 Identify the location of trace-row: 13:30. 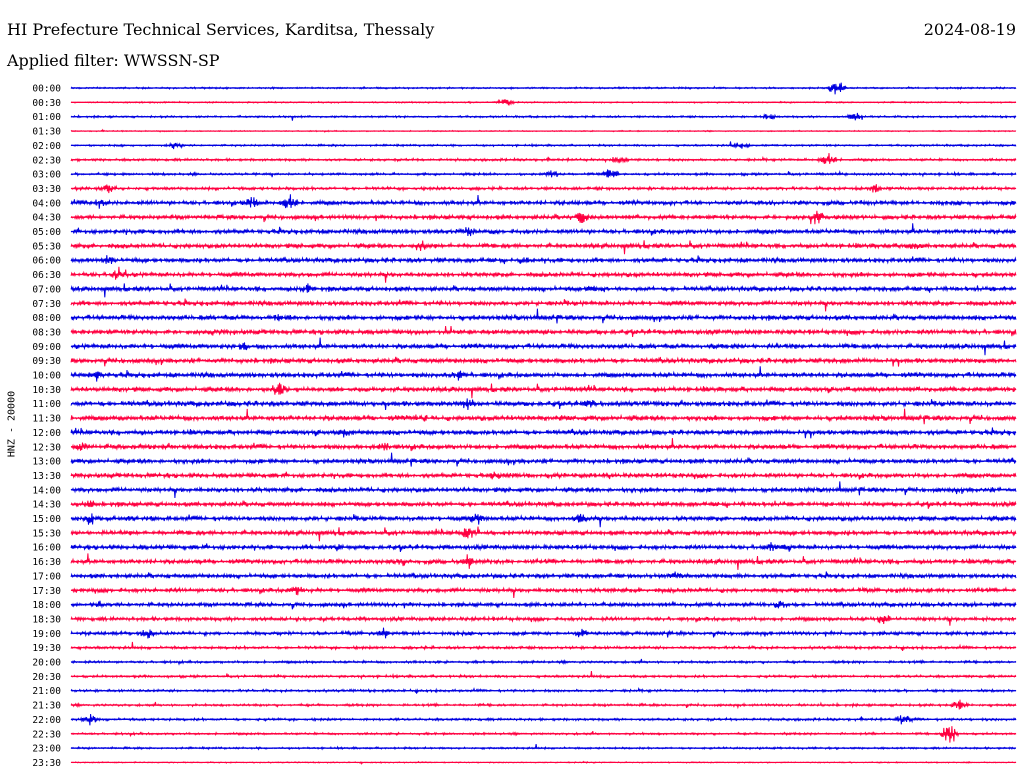
(524, 476).